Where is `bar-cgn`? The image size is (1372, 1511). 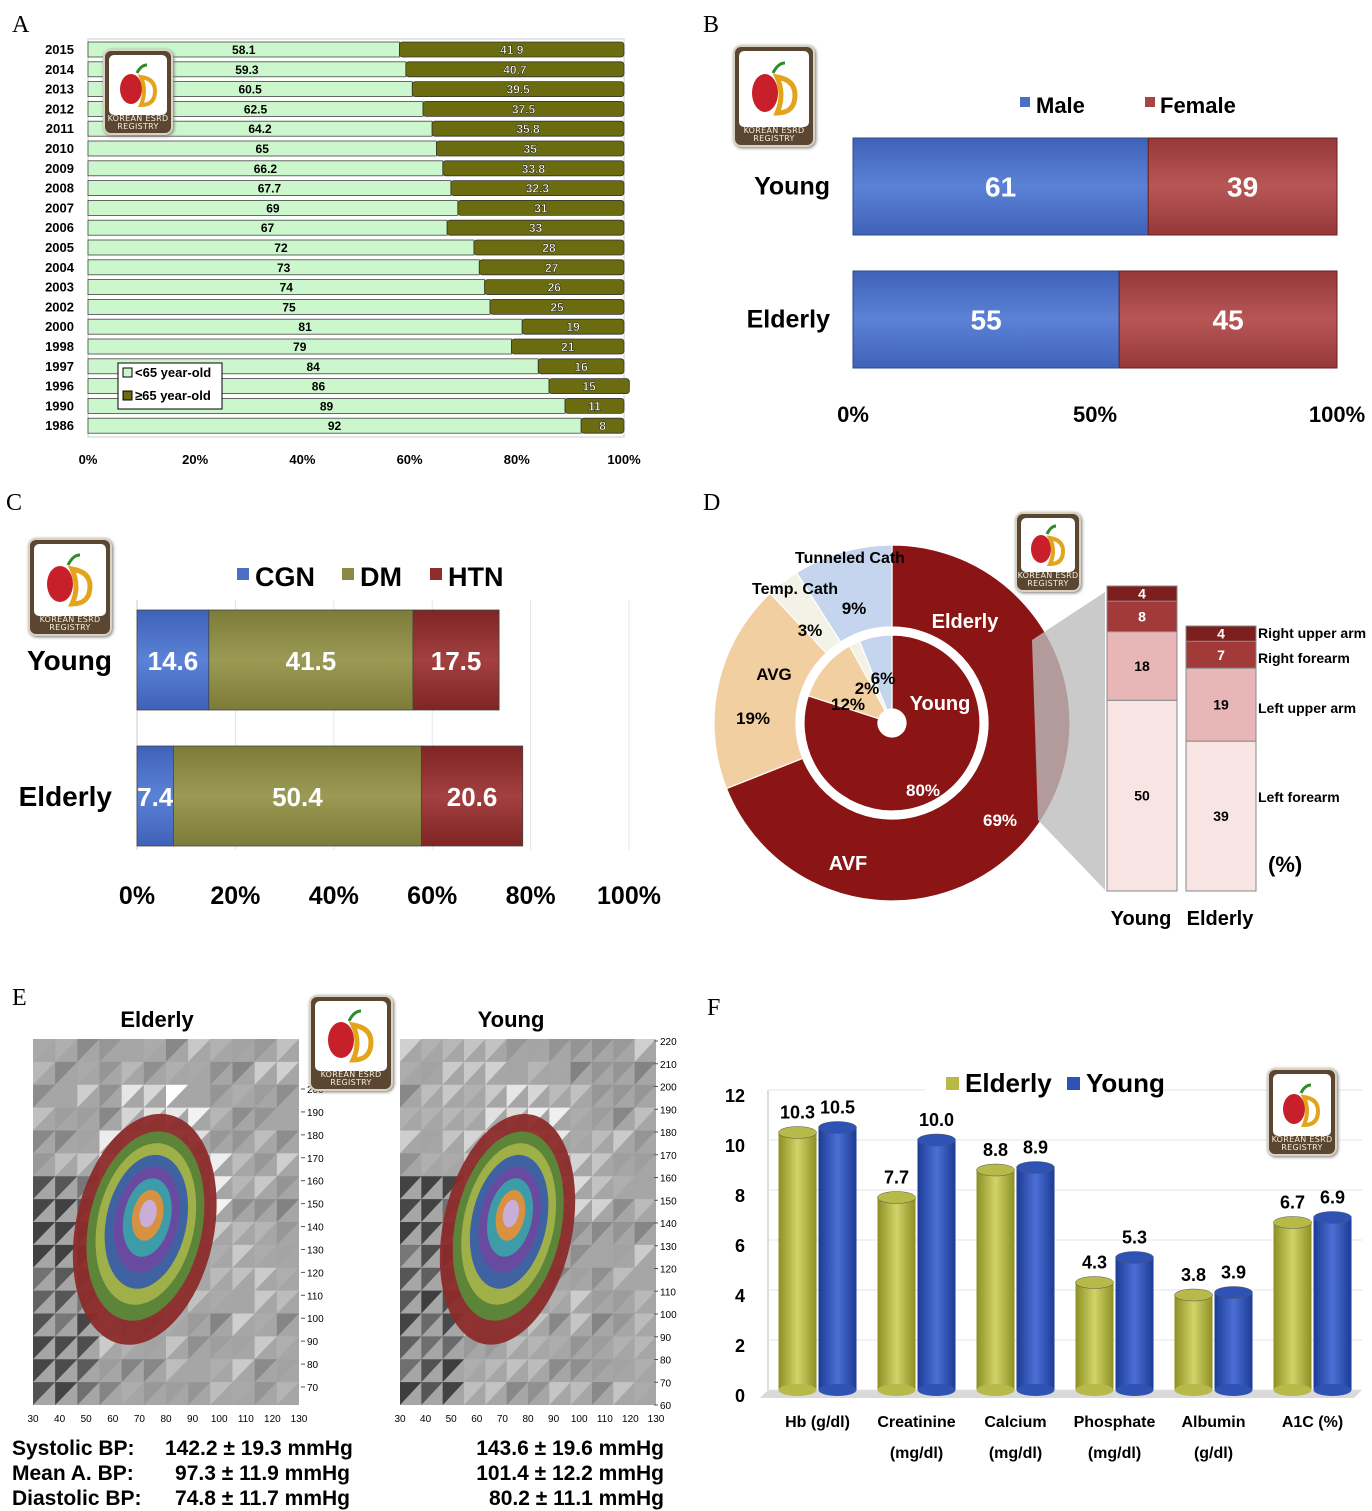 bar-cgn is located at coordinates (173, 660).